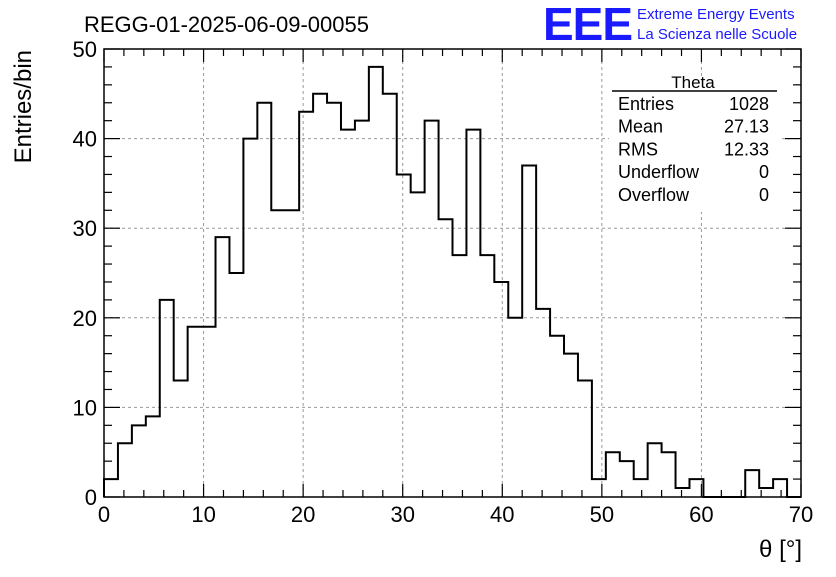  I want to click on y-tick-label: 30, so click(85, 228).